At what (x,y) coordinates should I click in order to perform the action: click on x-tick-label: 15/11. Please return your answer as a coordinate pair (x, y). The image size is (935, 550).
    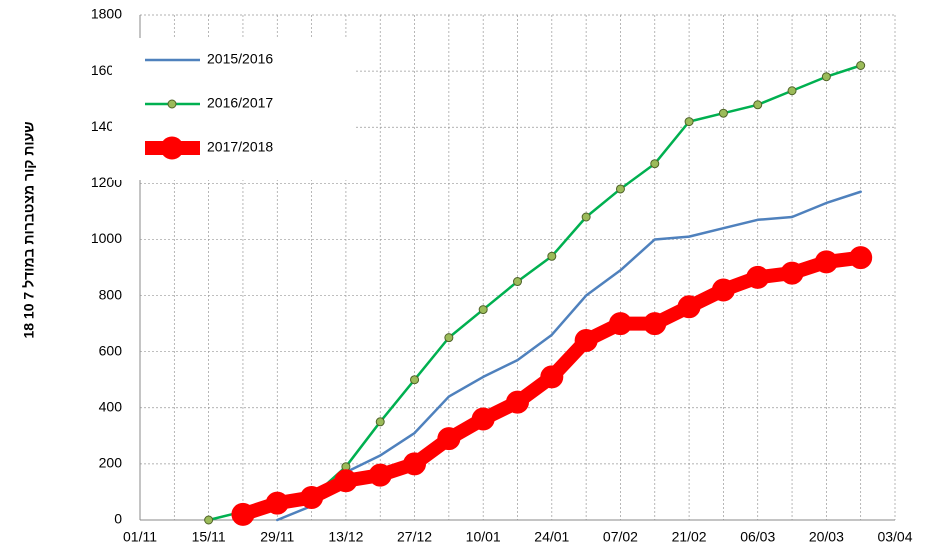
    Looking at the image, I should click on (209, 537).